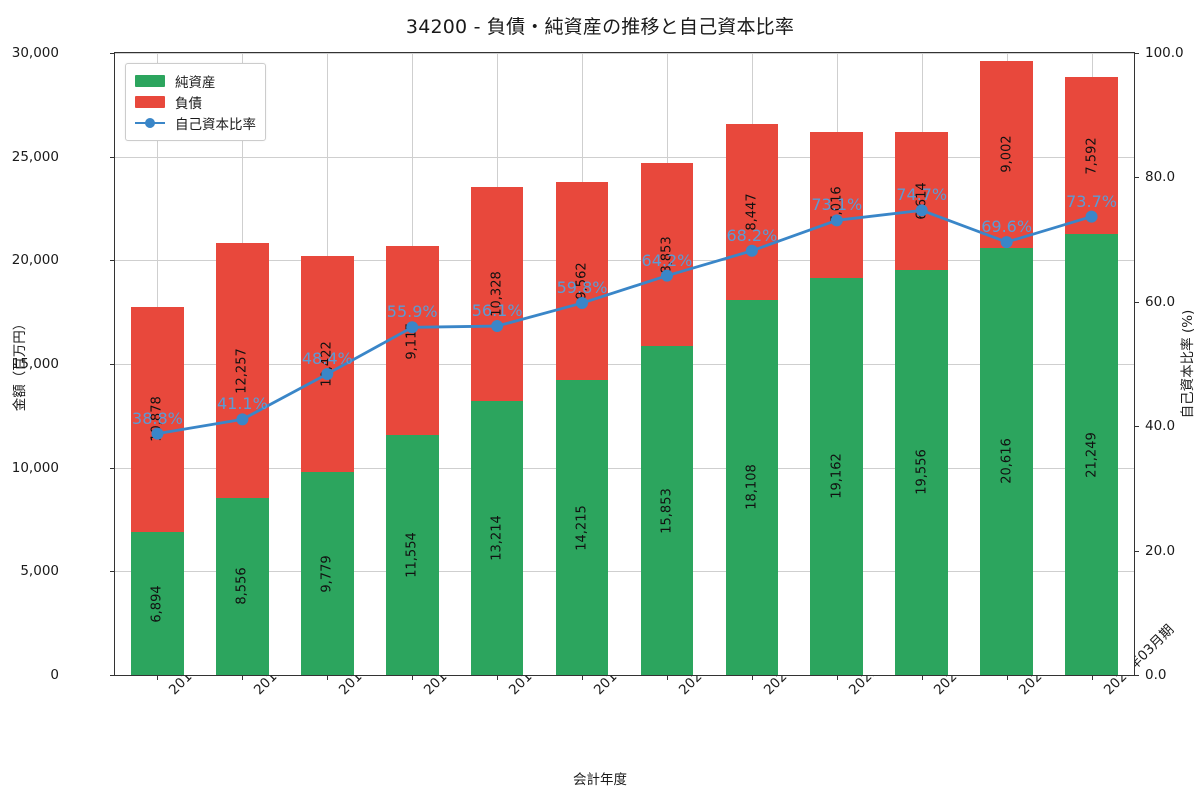 This screenshot has height=800, width=1200. I want to click on bar-group: 11,554 9,115, so click(412, 460).